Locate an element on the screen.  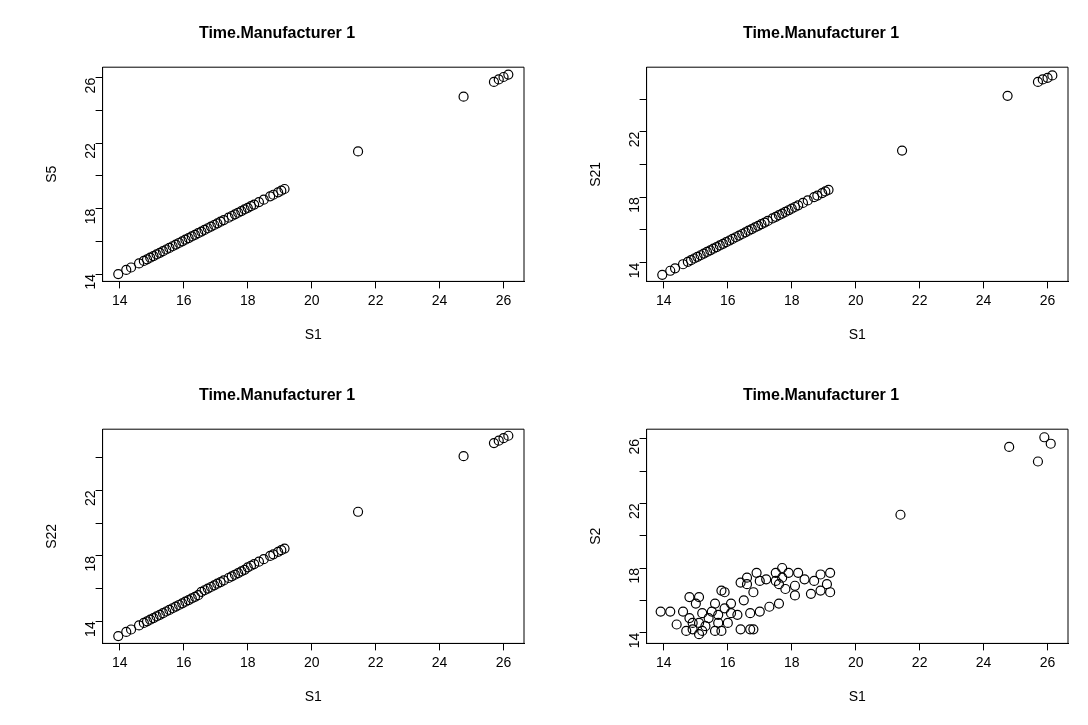
y-axis-title: S5 is located at coordinates (51, 174).